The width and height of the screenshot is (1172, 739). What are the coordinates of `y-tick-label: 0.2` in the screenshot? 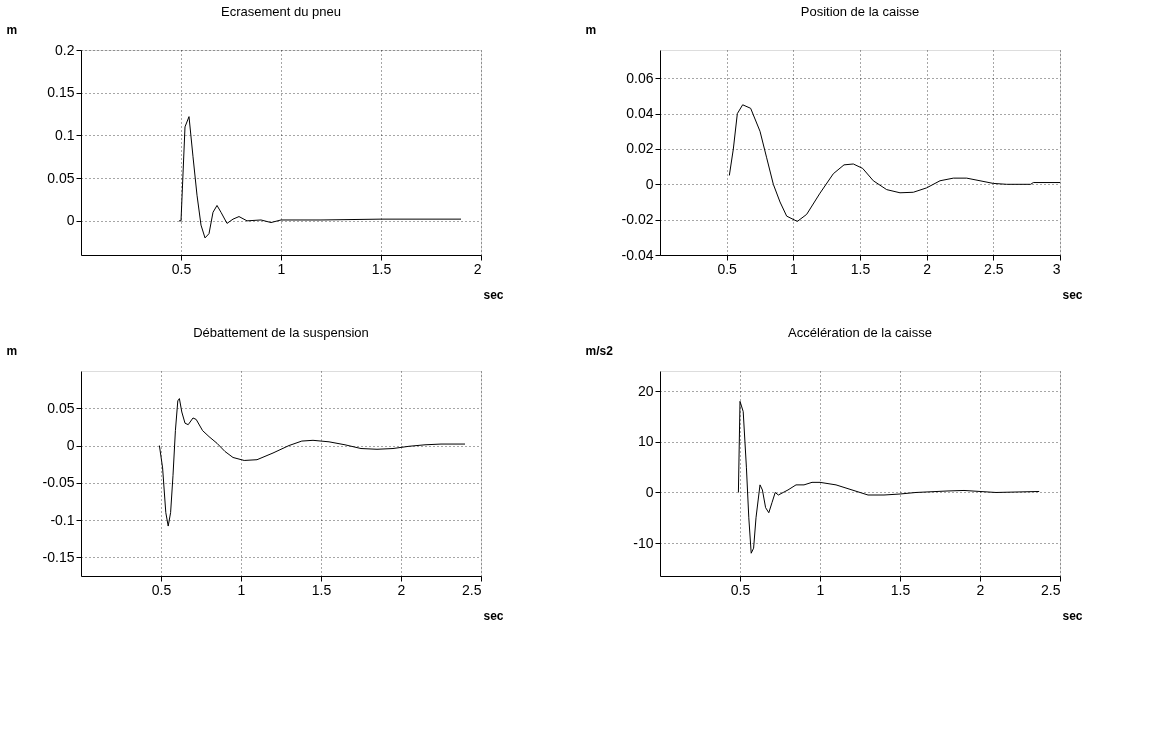 It's located at (65, 49).